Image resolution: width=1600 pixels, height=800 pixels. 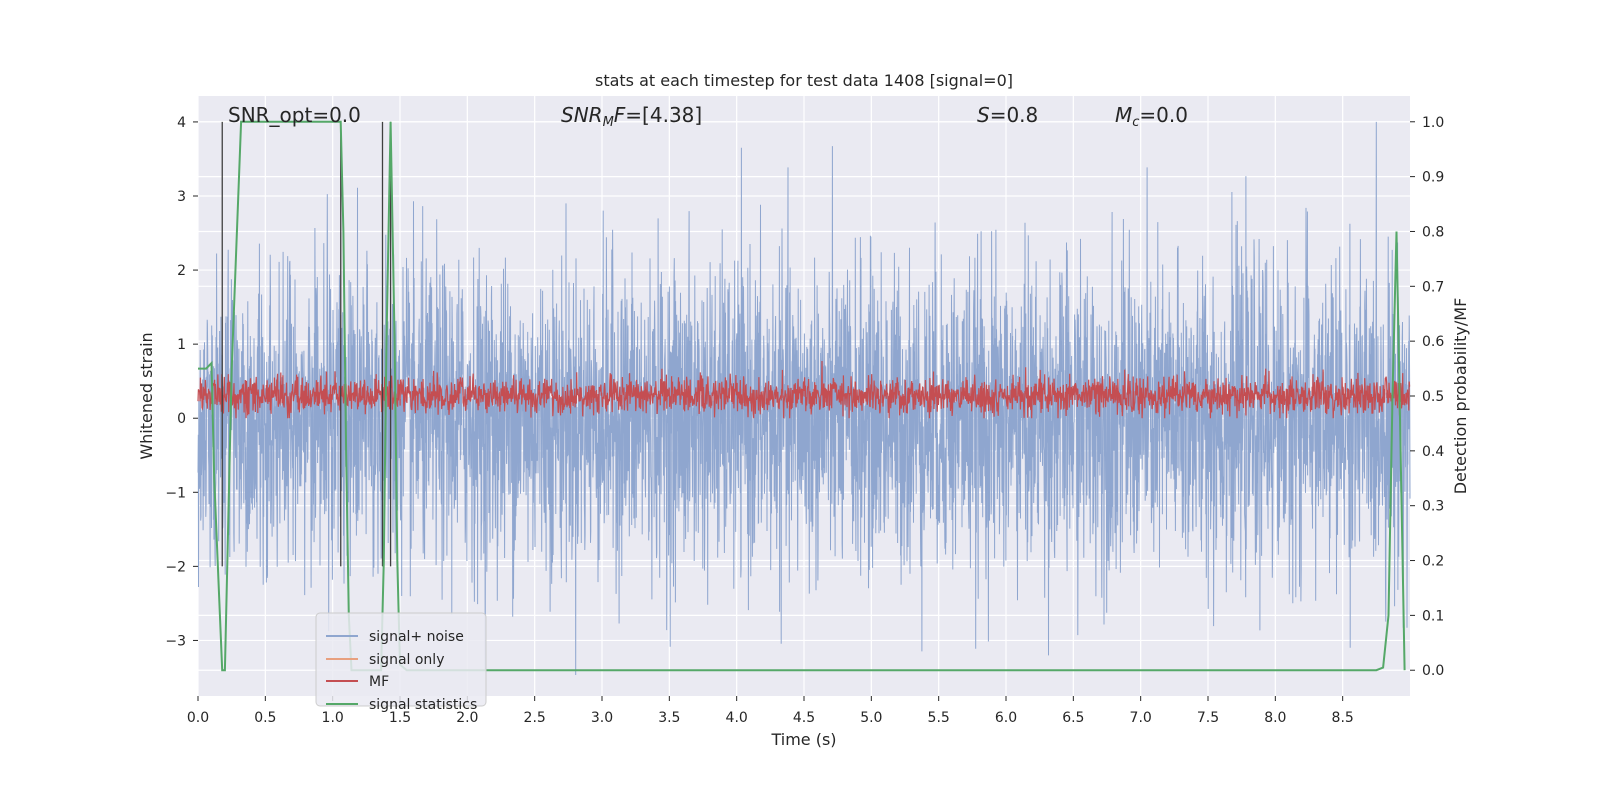 What do you see at coordinates (181, 197) in the screenshot?
I see `y-tick-label-1: 3` at bounding box center [181, 197].